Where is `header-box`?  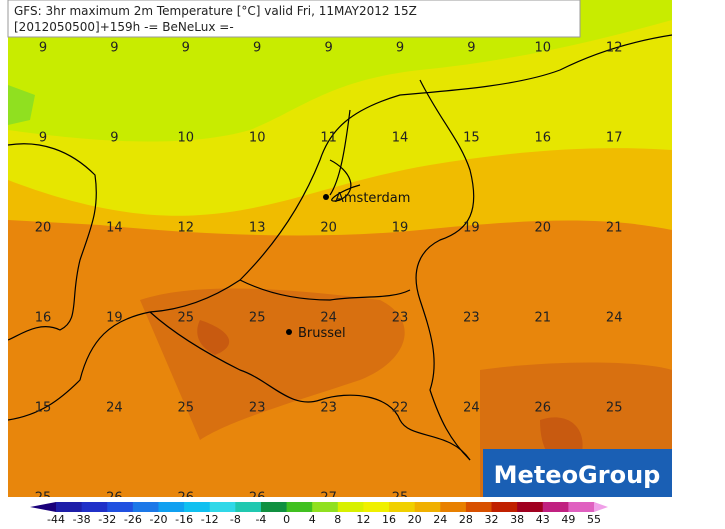
header-box is located at coordinates (294, 19).